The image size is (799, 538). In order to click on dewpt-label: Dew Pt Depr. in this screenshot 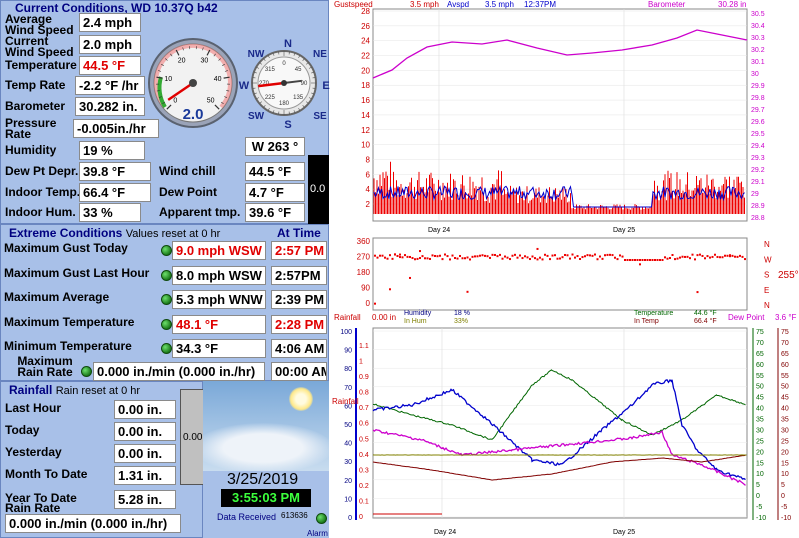, I will do `click(42, 171)`.